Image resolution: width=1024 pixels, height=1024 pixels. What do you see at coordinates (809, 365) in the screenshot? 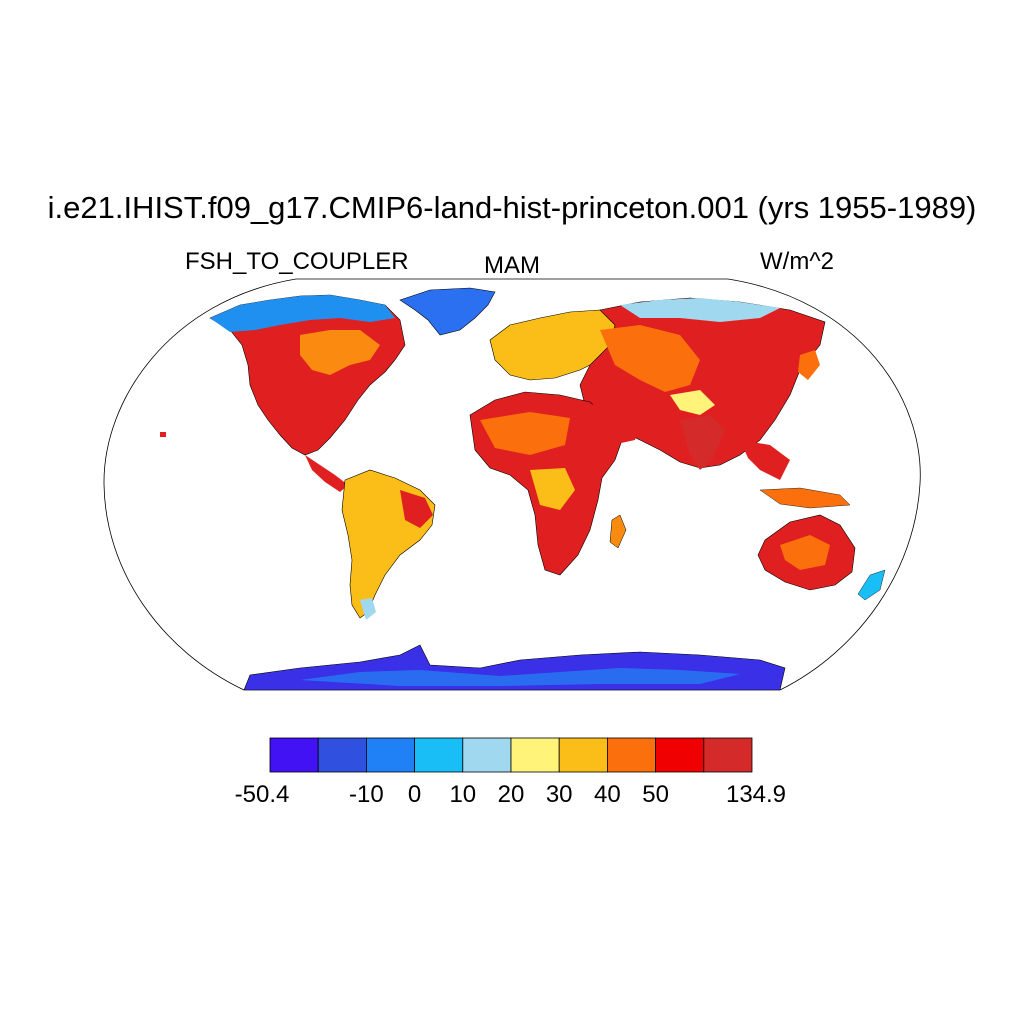
I see `japan-region` at bounding box center [809, 365].